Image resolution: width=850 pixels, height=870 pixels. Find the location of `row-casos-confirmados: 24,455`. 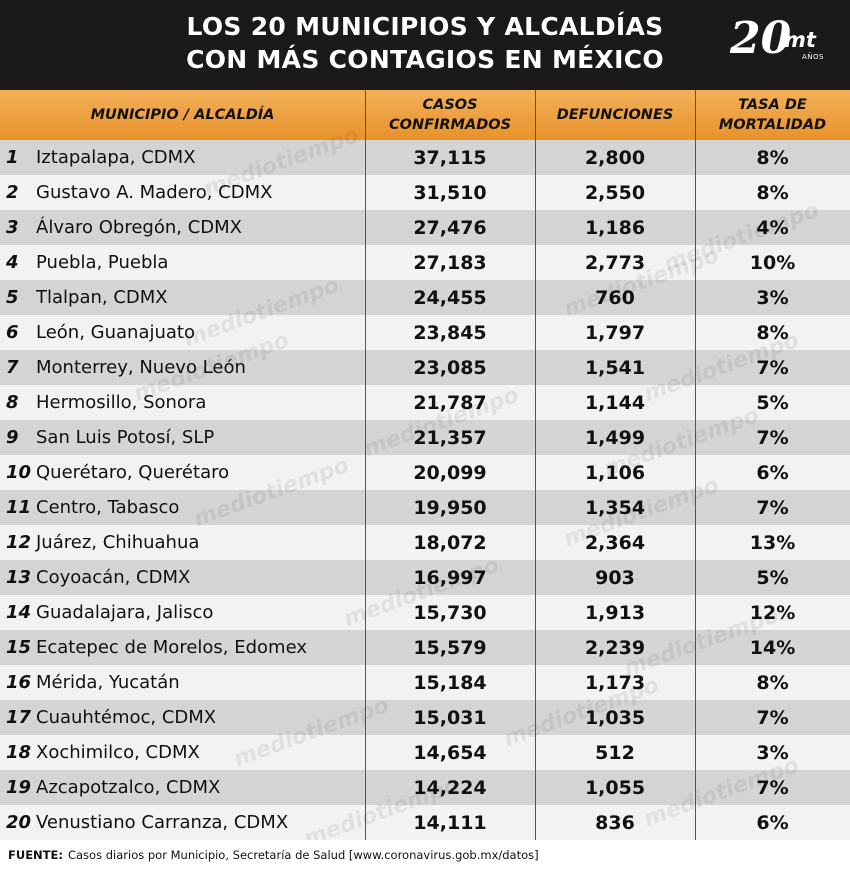

row-casos-confirmados: 24,455 is located at coordinates (450, 297).